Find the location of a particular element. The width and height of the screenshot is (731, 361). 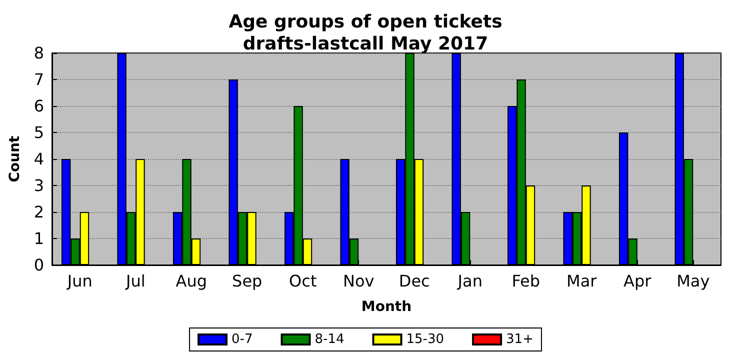

y-tick-label: 7 is located at coordinates (39, 79).